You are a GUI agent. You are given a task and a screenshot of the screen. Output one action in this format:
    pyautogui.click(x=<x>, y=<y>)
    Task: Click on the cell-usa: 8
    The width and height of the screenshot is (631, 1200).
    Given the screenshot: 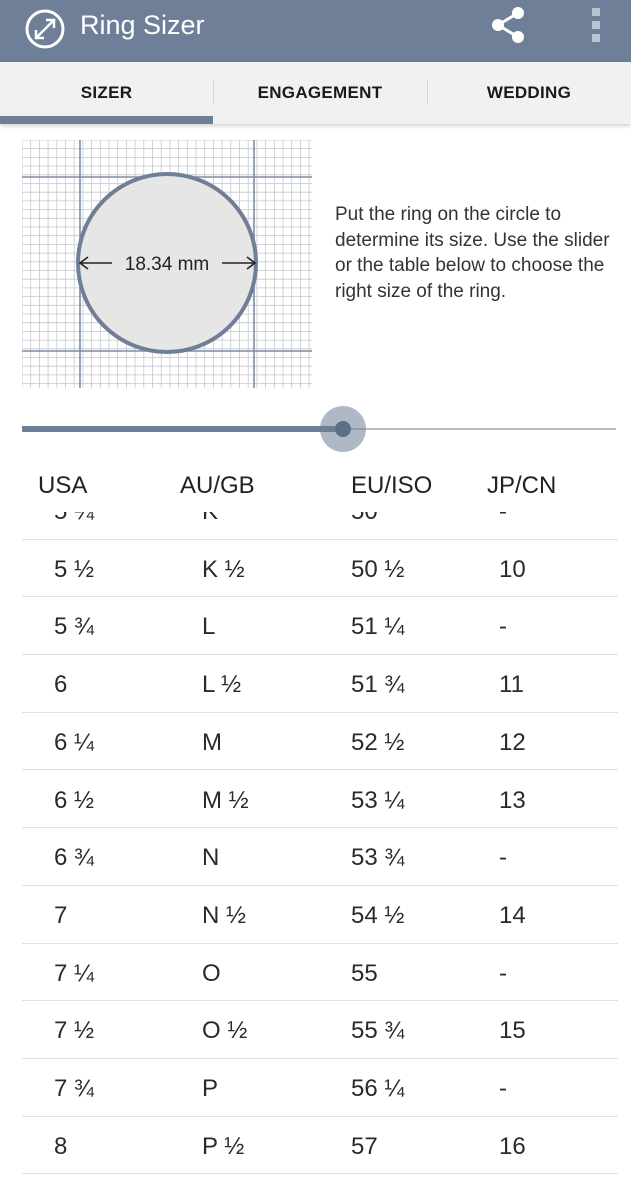 What is the action you would take?
    pyautogui.click(x=61, y=1146)
    